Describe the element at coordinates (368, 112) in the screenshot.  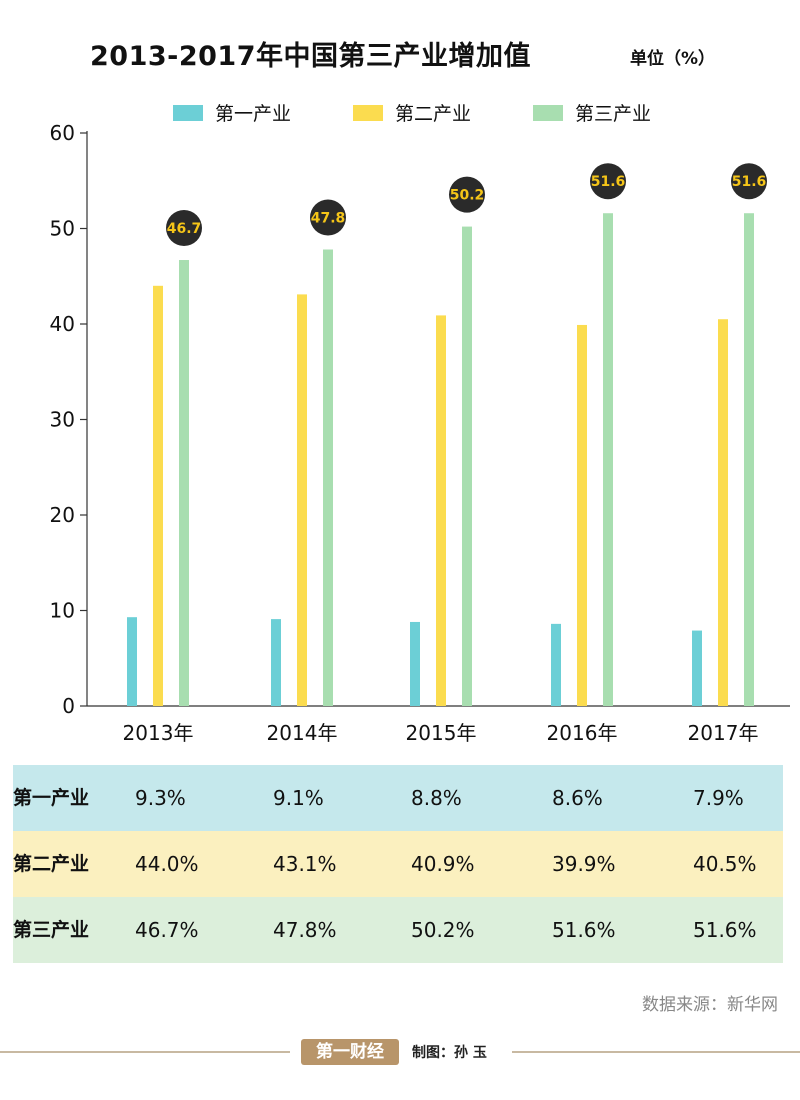
I see `legend-swatch-secondary` at that location.